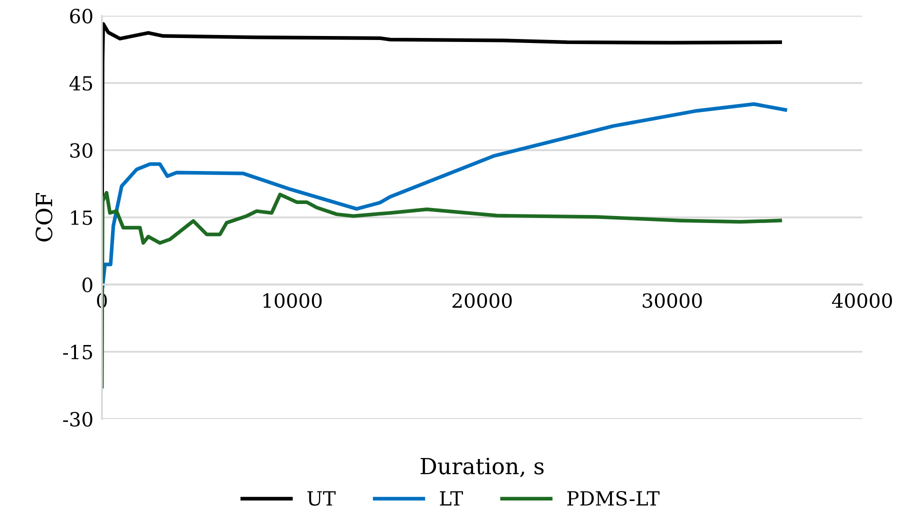 The width and height of the screenshot is (902, 527). I want to click on y-tick-label: 0, so click(87, 285).